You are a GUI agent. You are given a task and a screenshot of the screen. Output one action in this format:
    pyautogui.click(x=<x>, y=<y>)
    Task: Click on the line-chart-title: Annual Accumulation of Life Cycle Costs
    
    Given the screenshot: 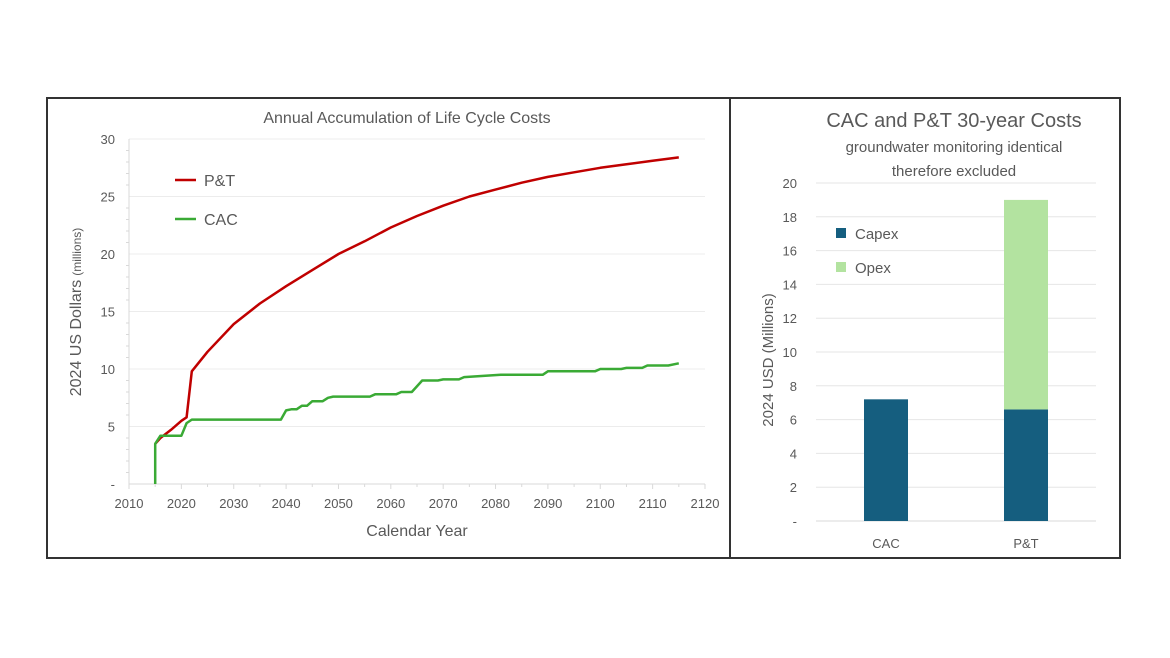 What is the action you would take?
    pyautogui.click(x=406, y=118)
    